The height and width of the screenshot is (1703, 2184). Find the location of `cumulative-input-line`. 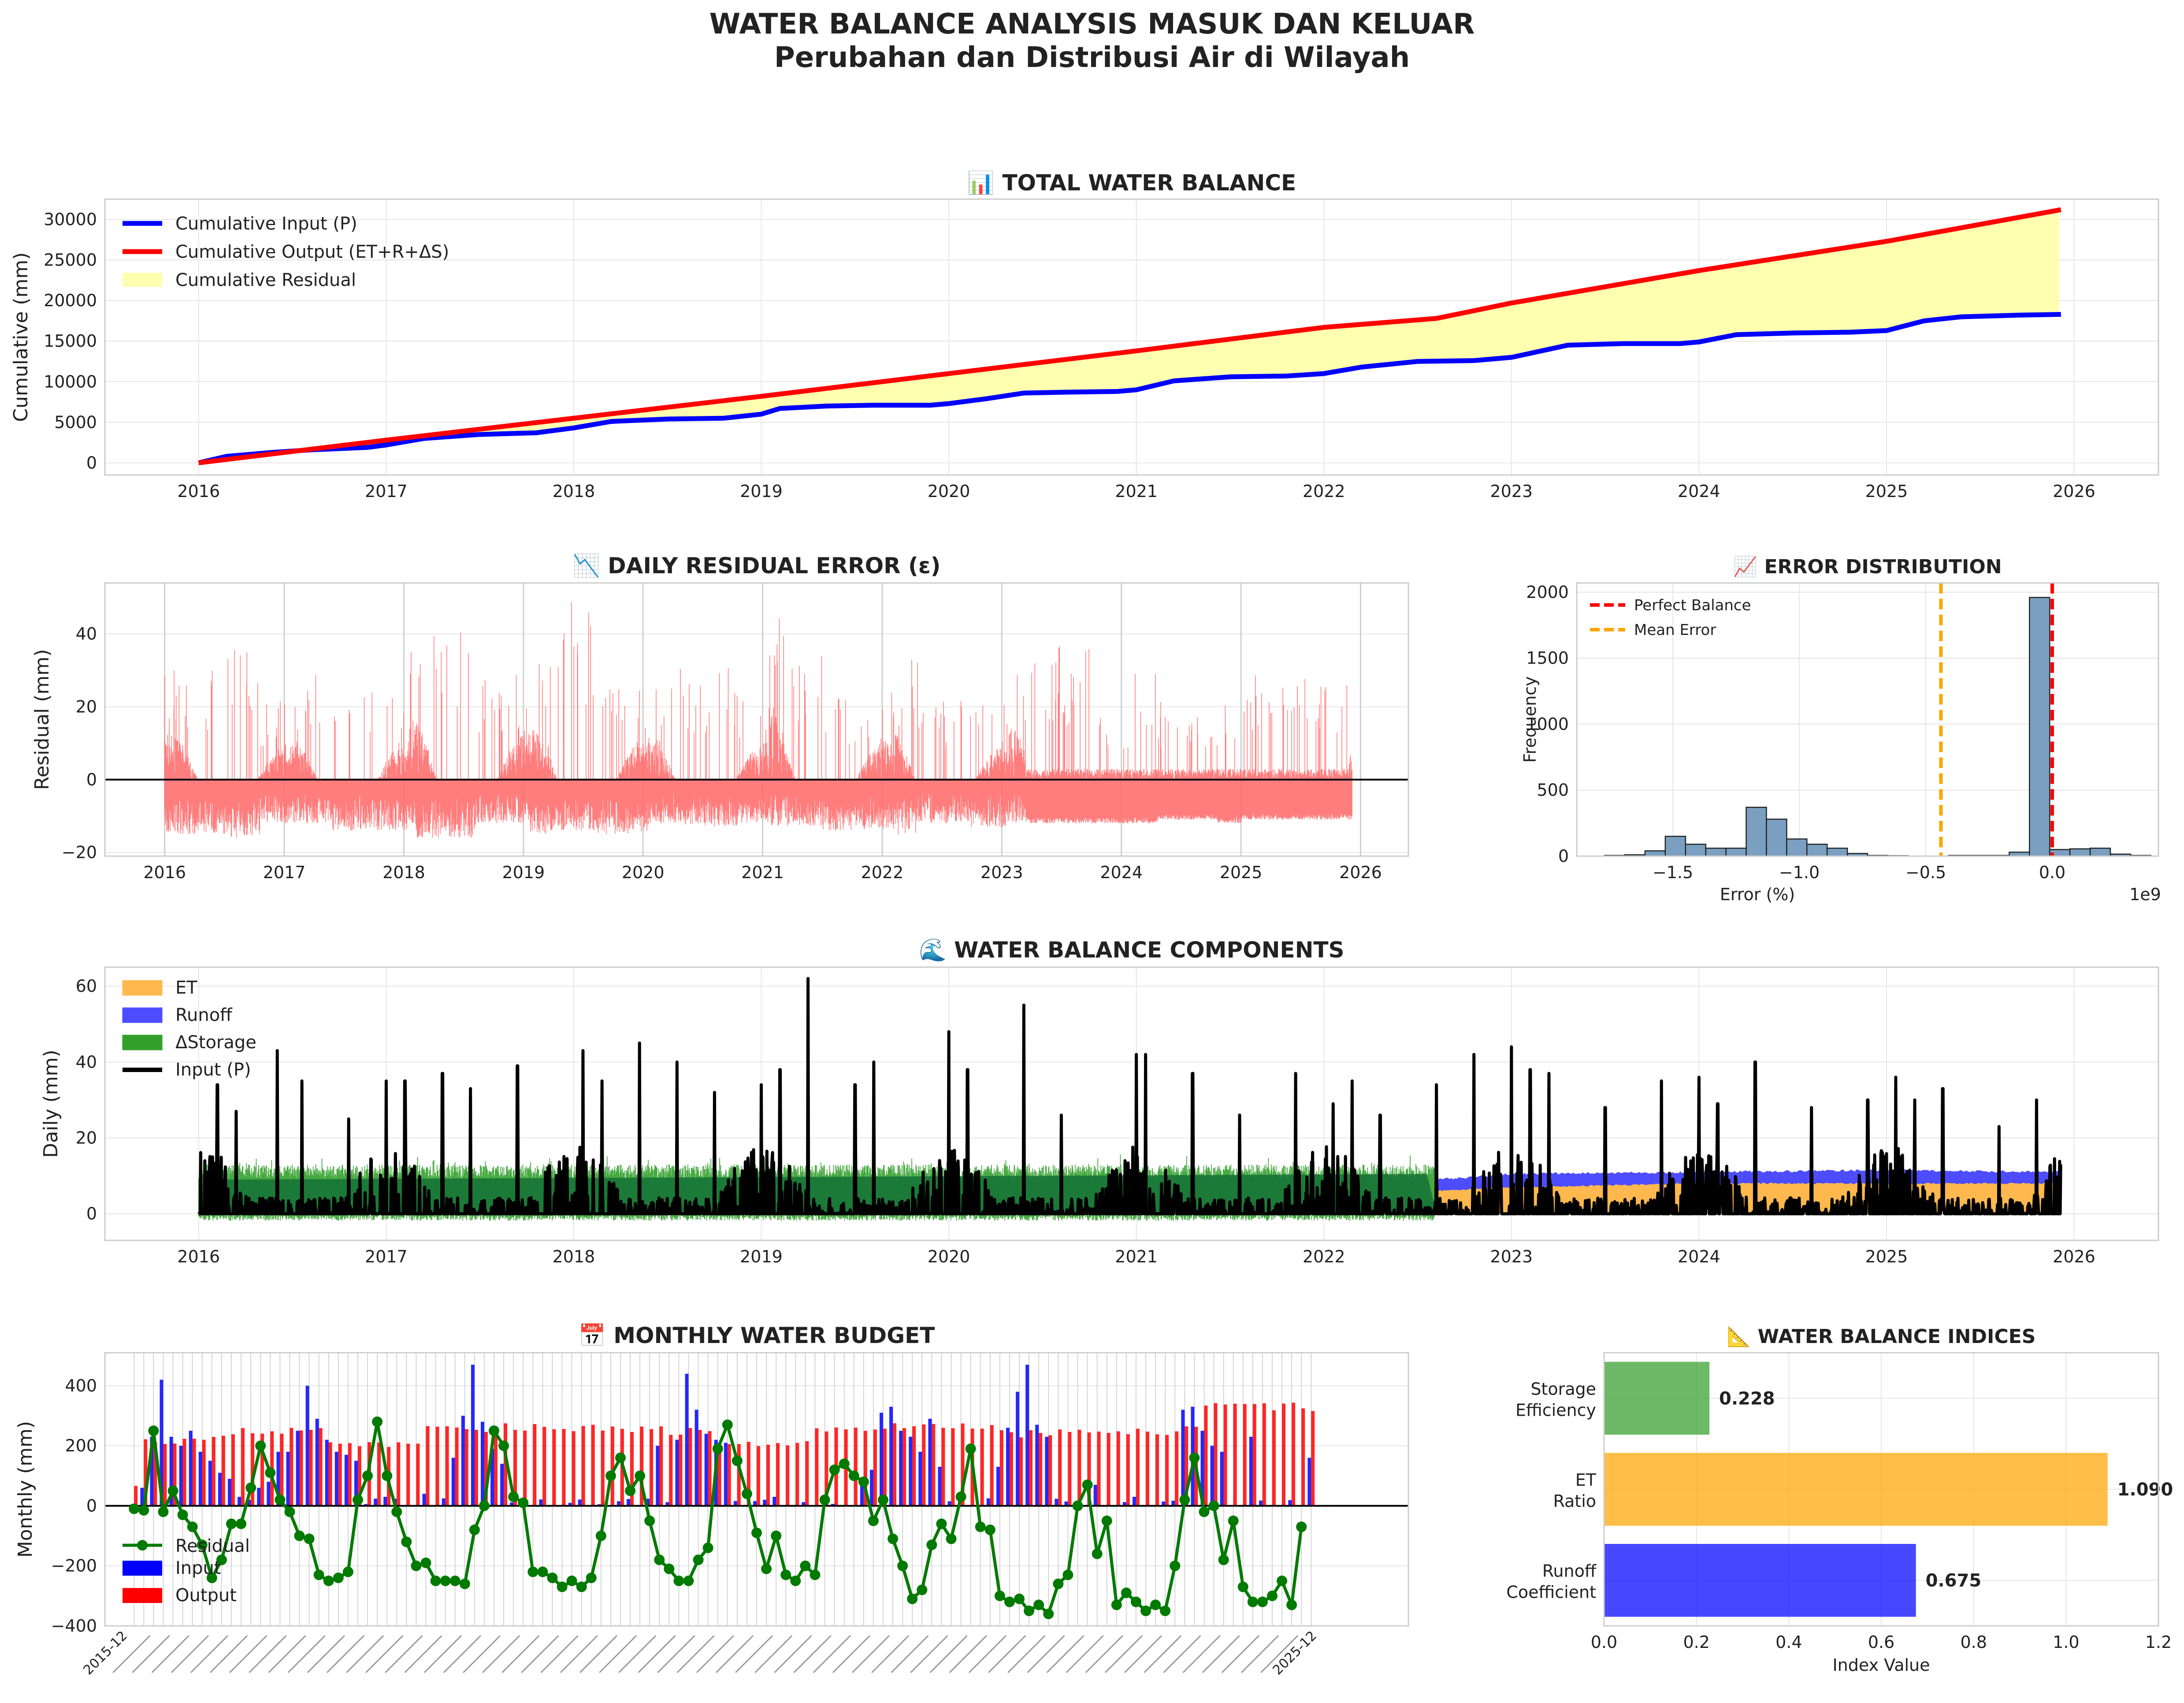

cumulative-input-line is located at coordinates (1129, 388).